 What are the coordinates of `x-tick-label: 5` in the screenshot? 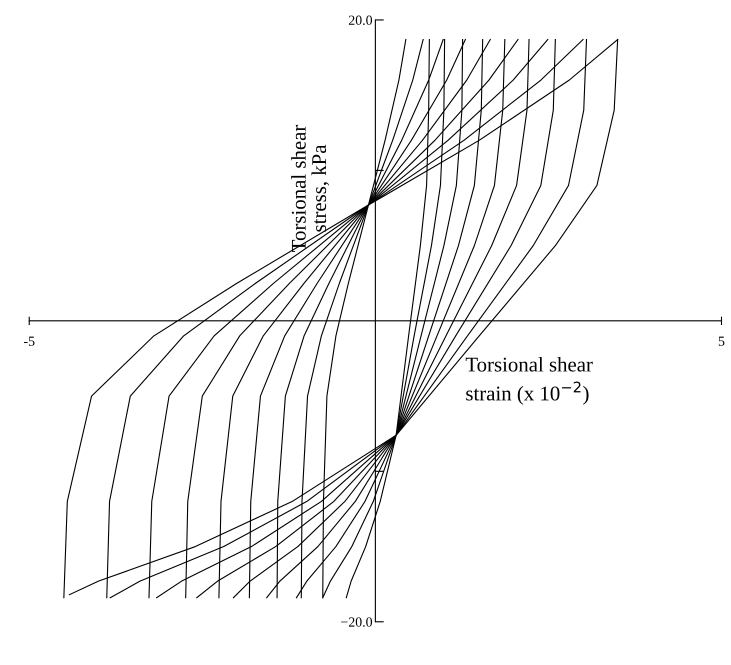 It's located at (721, 341).